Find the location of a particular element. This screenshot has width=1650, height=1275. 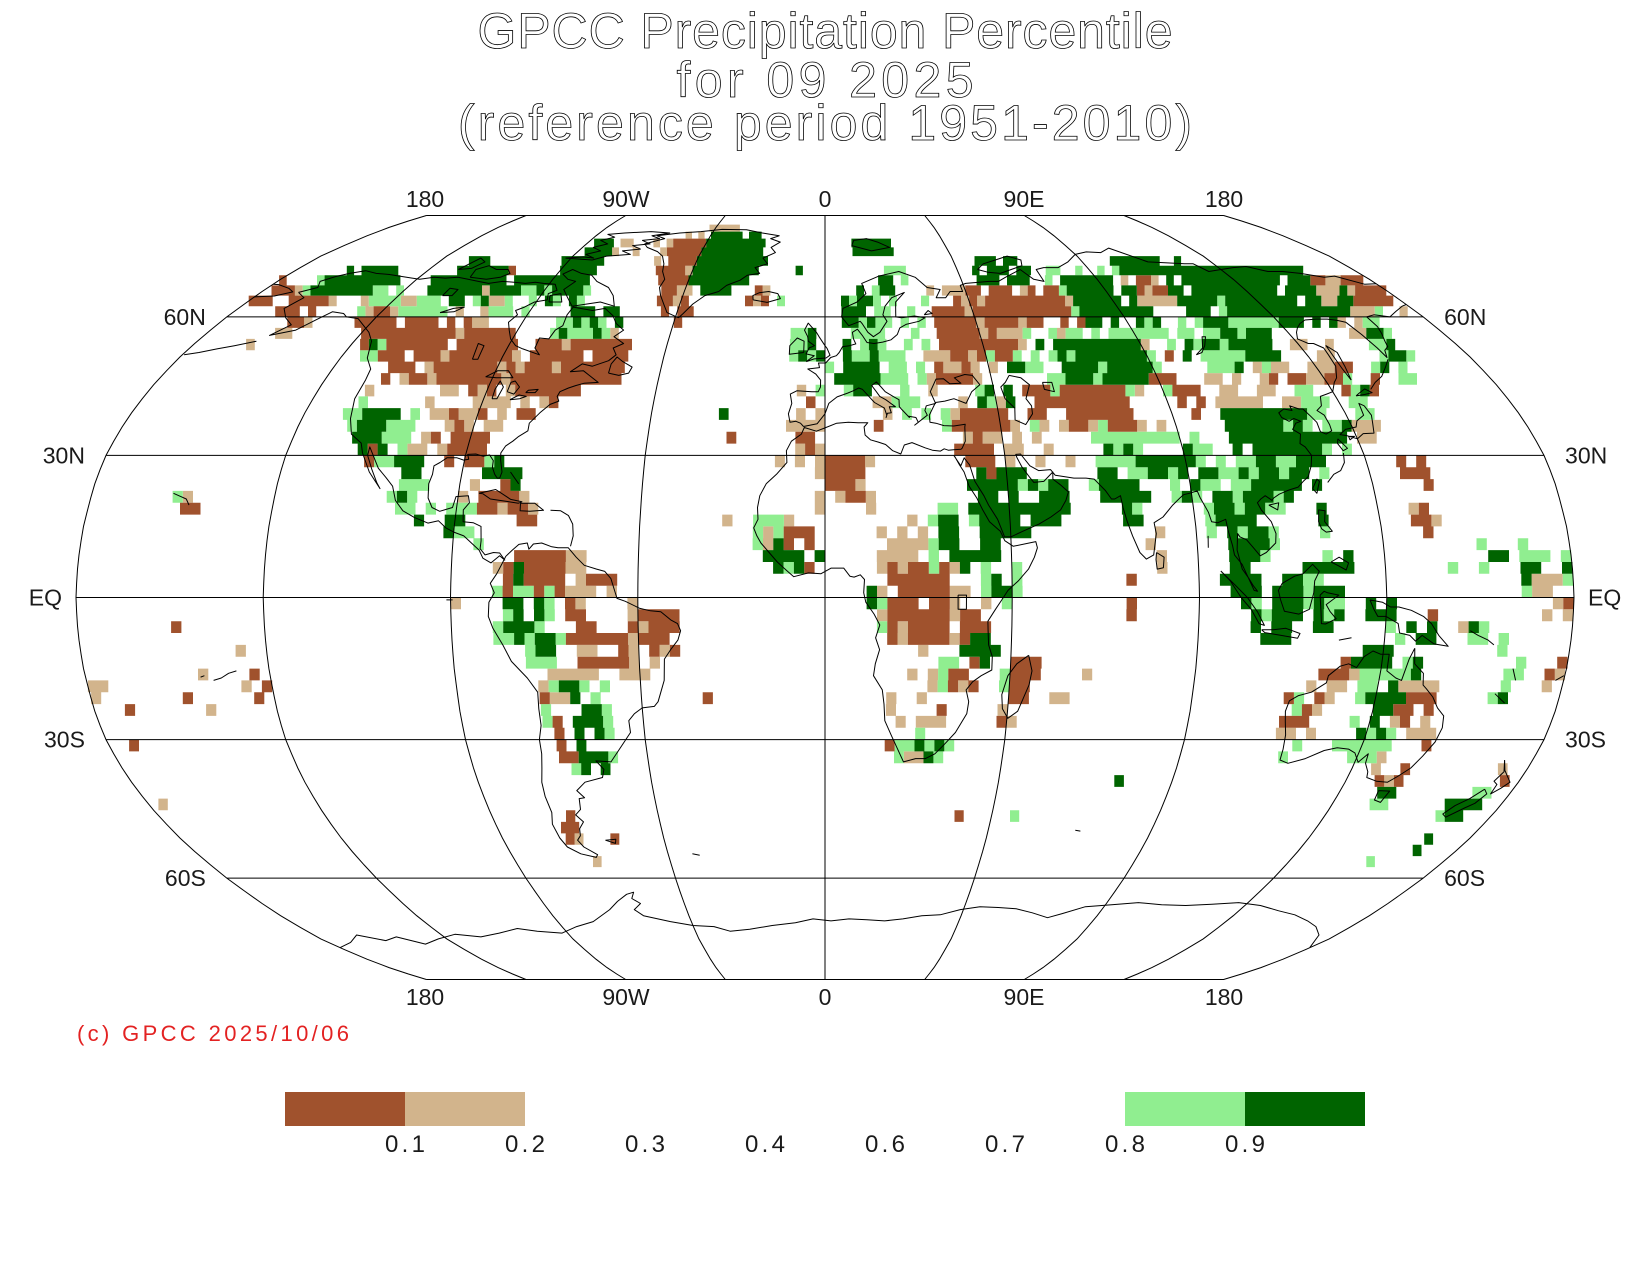

svg-text: 0.8 is located at coordinates (1125, 1144).